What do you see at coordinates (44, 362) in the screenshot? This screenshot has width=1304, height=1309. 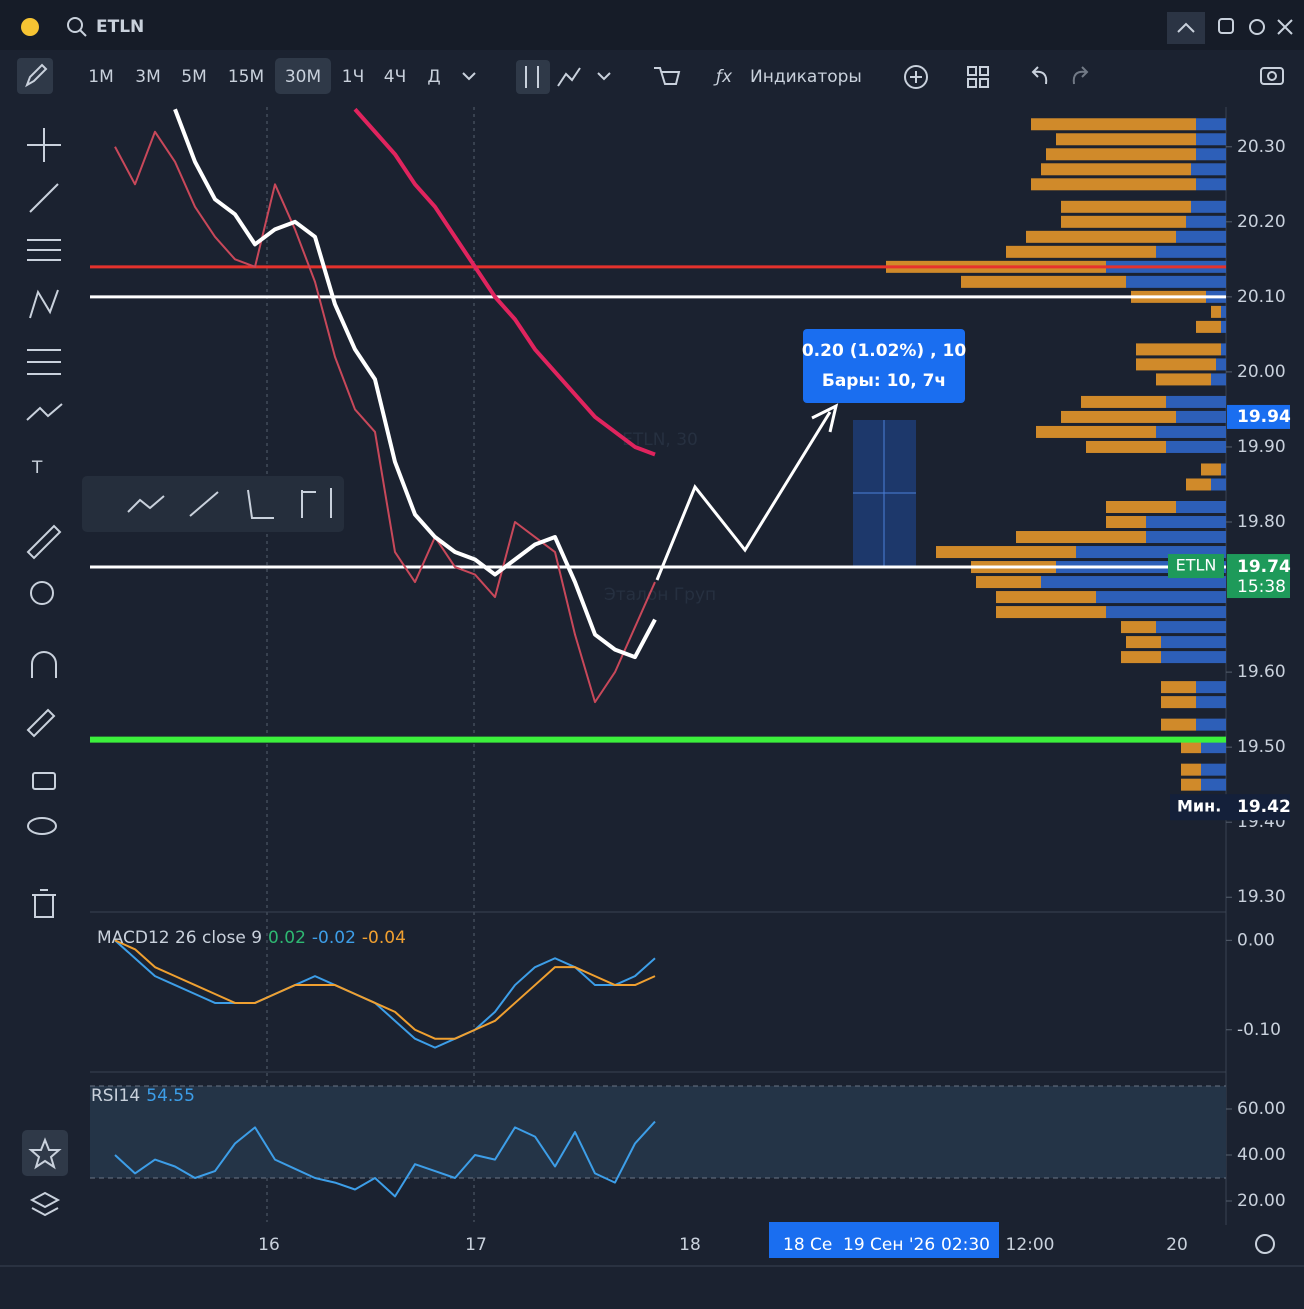 I see `gann-tool` at bounding box center [44, 362].